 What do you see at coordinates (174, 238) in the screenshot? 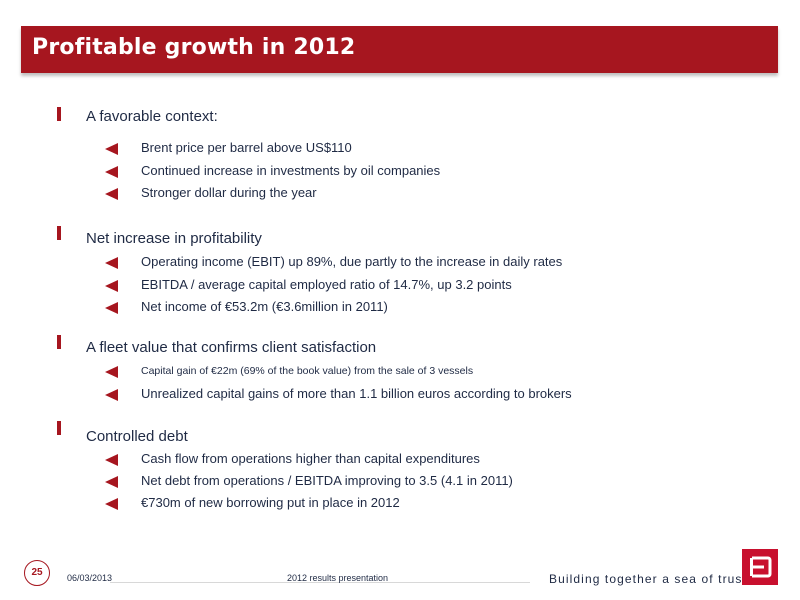
I see `section-heading: Net increase in profitability` at bounding box center [174, 238].